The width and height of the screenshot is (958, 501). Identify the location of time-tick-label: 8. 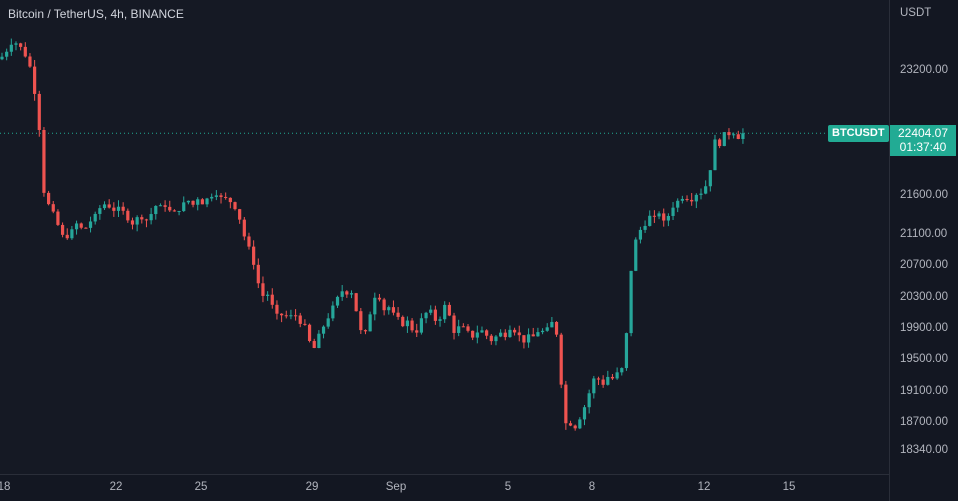
(592, 487).